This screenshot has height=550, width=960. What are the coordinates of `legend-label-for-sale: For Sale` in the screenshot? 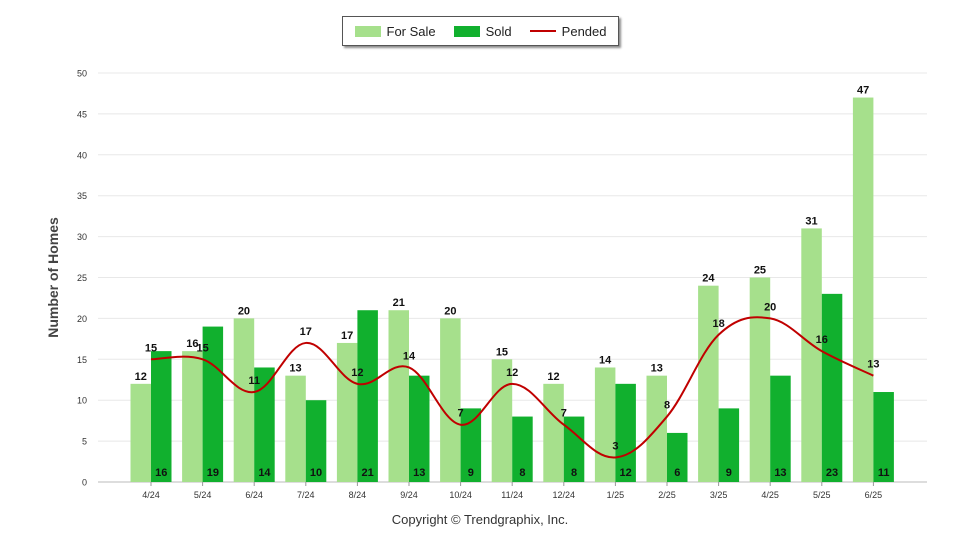 It's located at (411, 31).